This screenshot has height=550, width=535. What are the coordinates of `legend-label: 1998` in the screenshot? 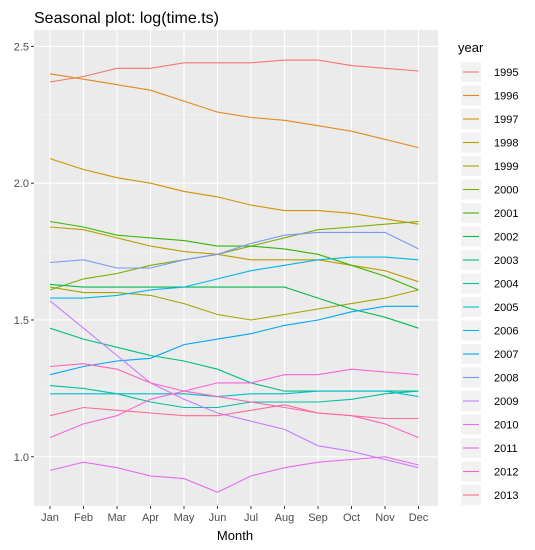 It's located at (506, 144).